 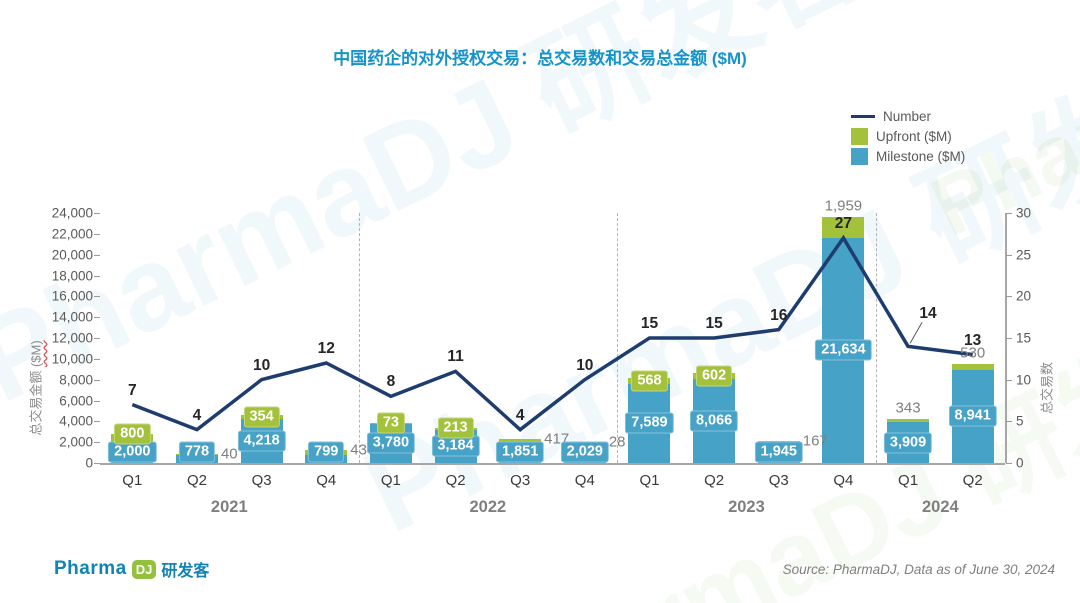 What do you see at coordinates (132, 434) in the screenshot?
I see `upfront-value-label: 800` at bounding box center [132, 434].